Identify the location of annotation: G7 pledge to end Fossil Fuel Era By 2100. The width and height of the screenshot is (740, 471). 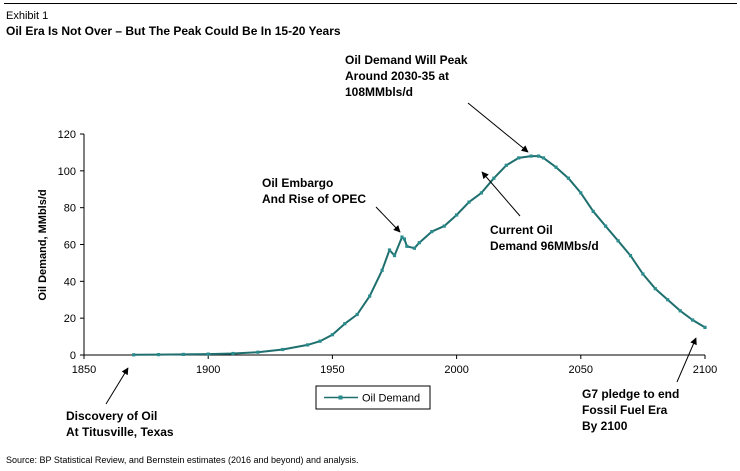
(639, 385).